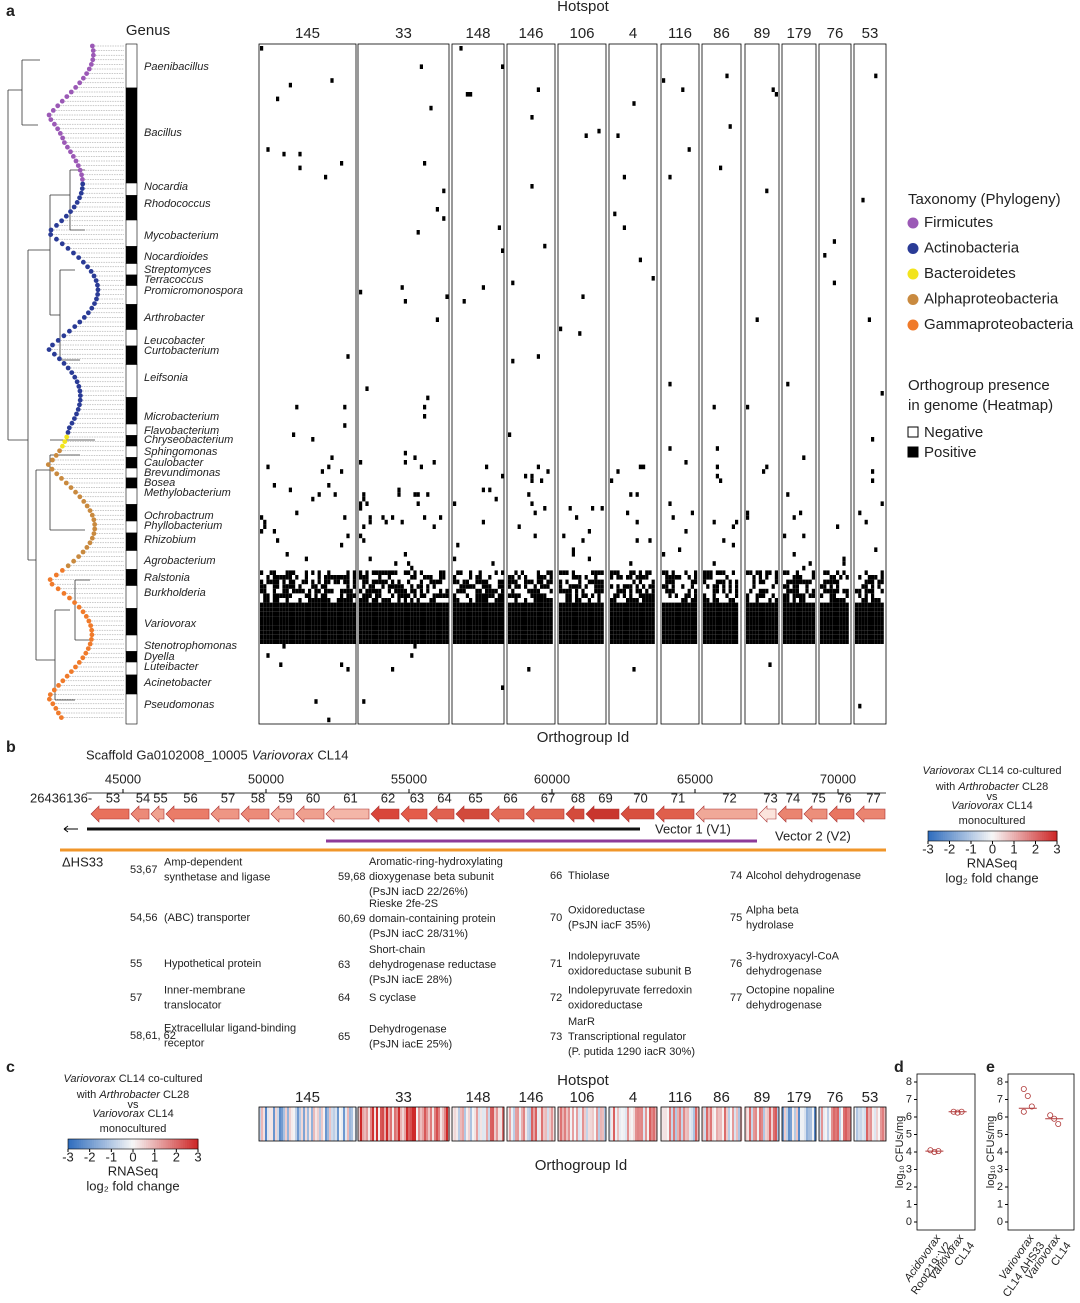  Describe the element at coordinates (170, 624) in the screenshot. I see `genus-label: Variovorax` at that location.